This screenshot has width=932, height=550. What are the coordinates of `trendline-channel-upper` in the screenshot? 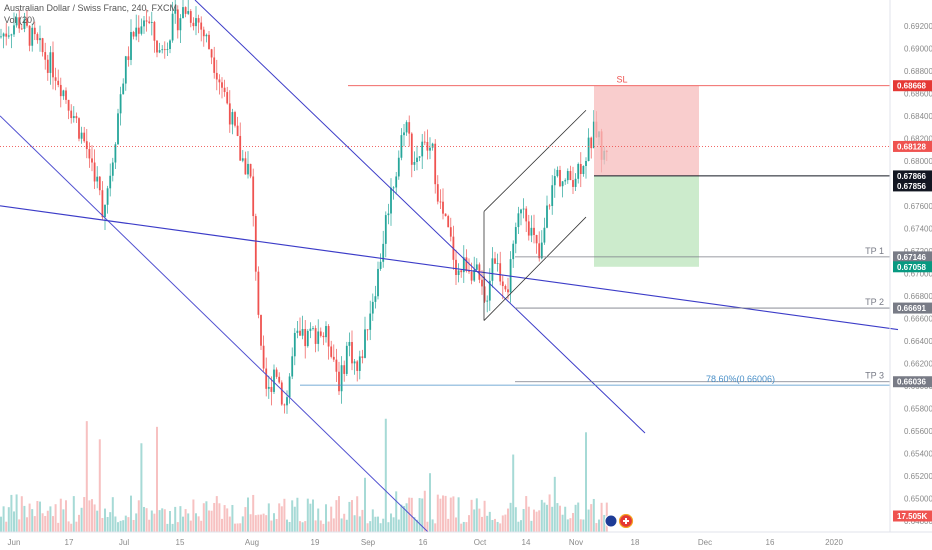 It's located at (535, 160).